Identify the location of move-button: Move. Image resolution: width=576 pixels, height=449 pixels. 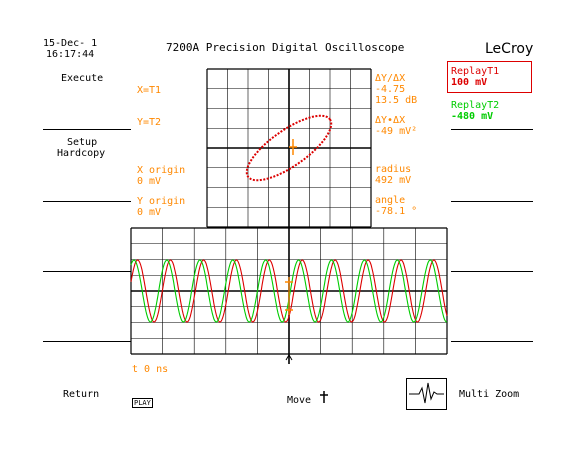
(299, 400).